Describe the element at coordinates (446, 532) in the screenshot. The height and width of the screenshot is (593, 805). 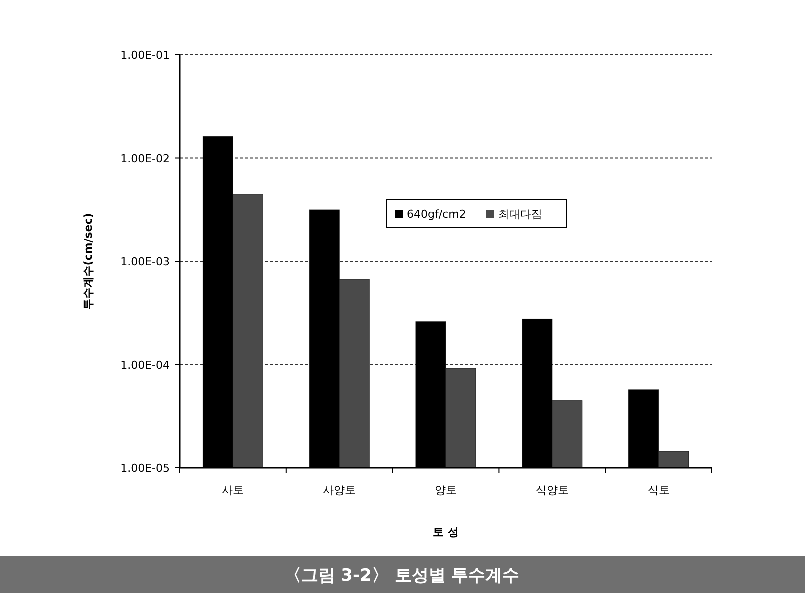
I see `x-axis-title: 토 성` at that location.